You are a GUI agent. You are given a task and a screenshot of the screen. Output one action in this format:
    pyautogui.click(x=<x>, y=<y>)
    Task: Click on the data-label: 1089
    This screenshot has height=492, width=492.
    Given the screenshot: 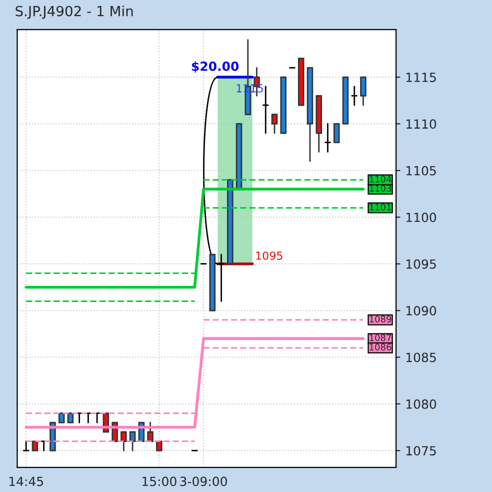 What is the action you would take?
    pyautogui.click(x=381, y=319)
    